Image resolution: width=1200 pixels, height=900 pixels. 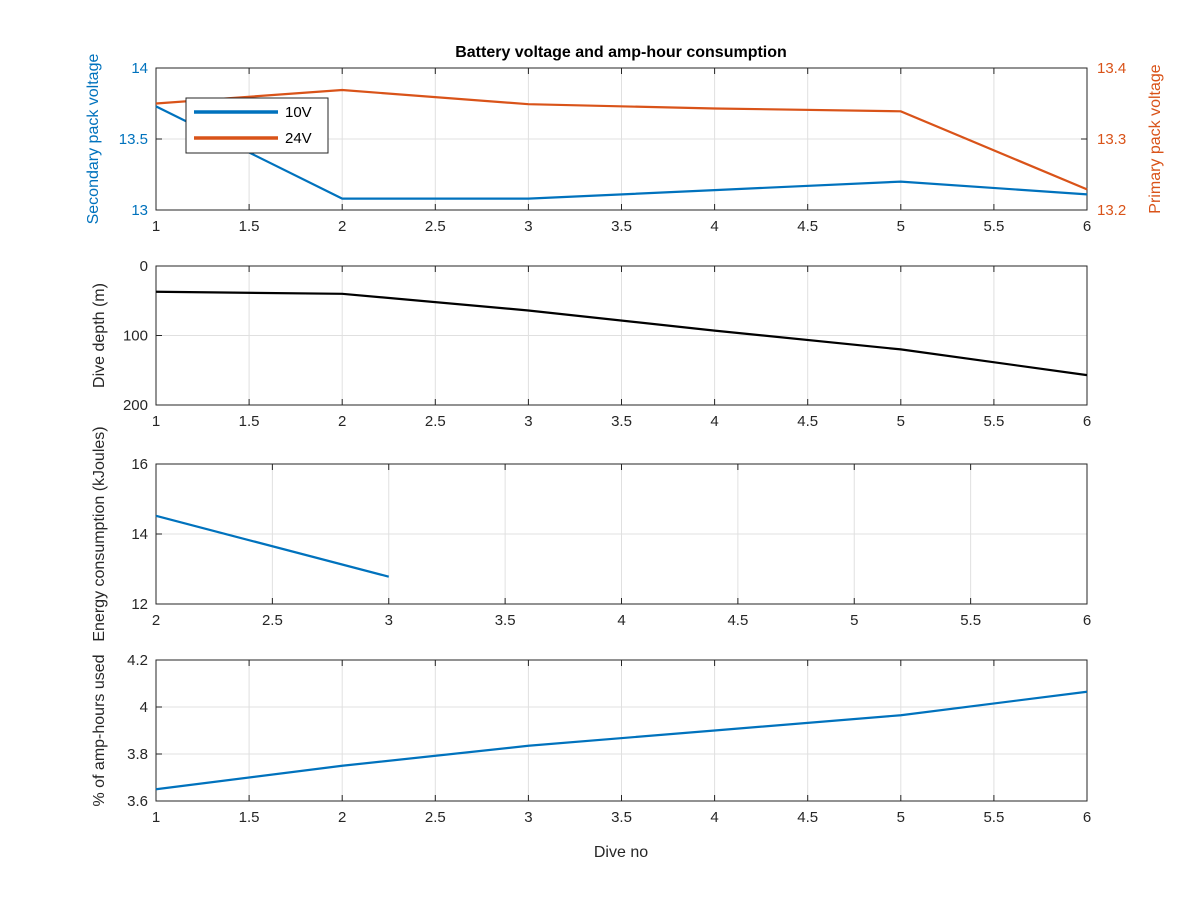 What do you see at coordinates (99, 335) in the screenshot?
I see `y-axis-label: Dive depth (m)` at bounding box center [99, 335].